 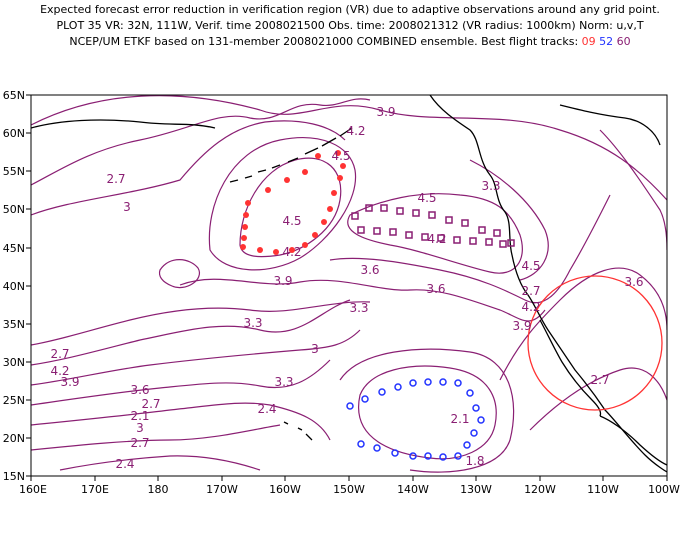 What do you see at coordinates (490, 186) in the screenshot?
I see `contour-label: 3.3` at bounding box center [490, 186].